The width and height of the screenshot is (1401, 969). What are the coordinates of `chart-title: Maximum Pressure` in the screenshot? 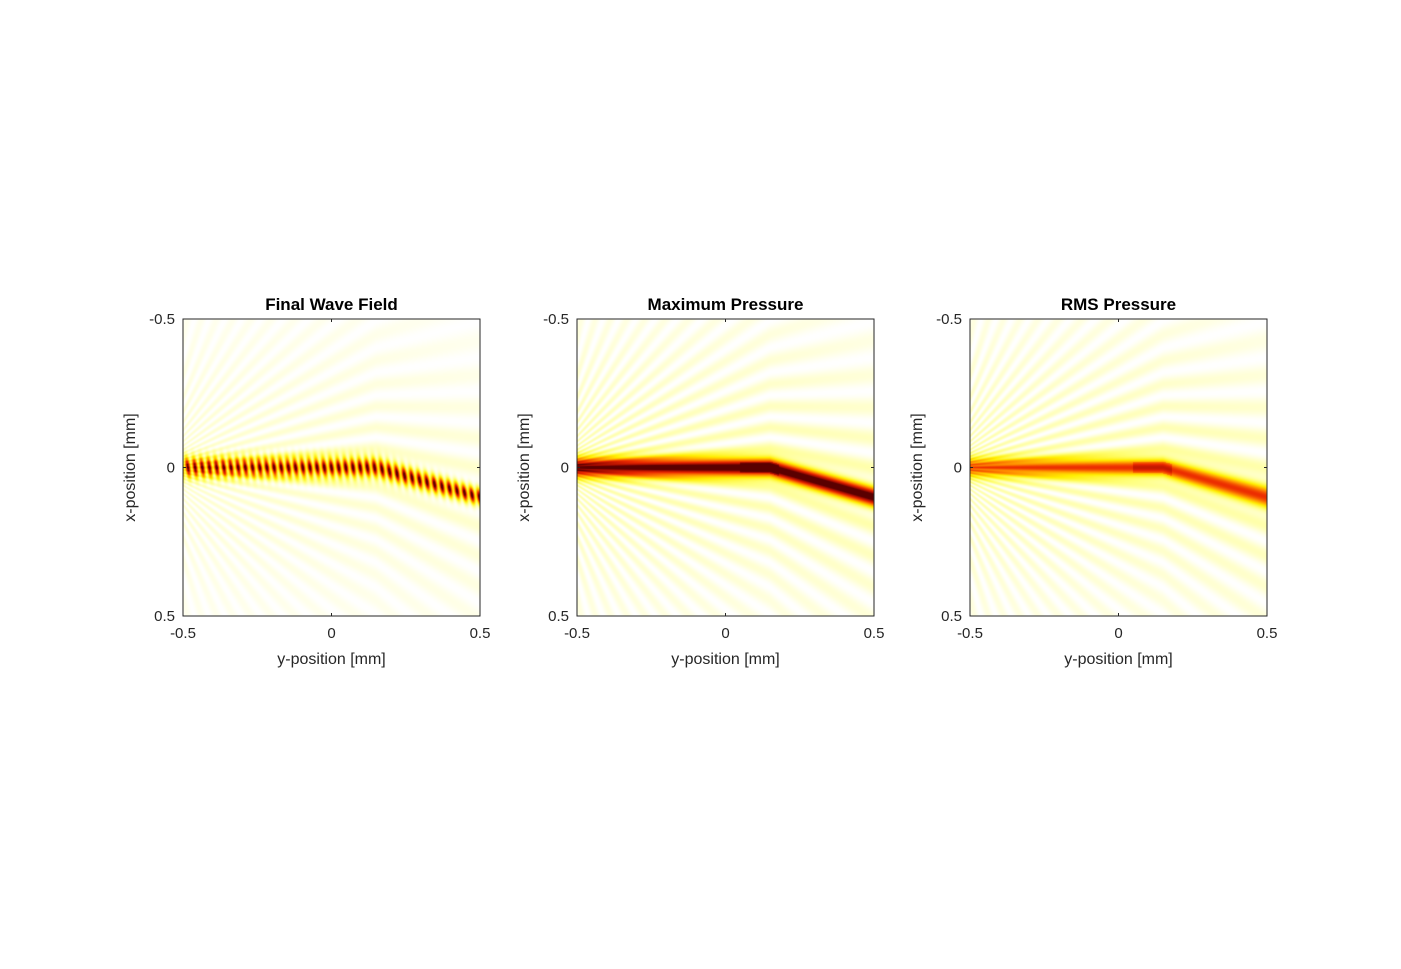 It's located at (726, 304).